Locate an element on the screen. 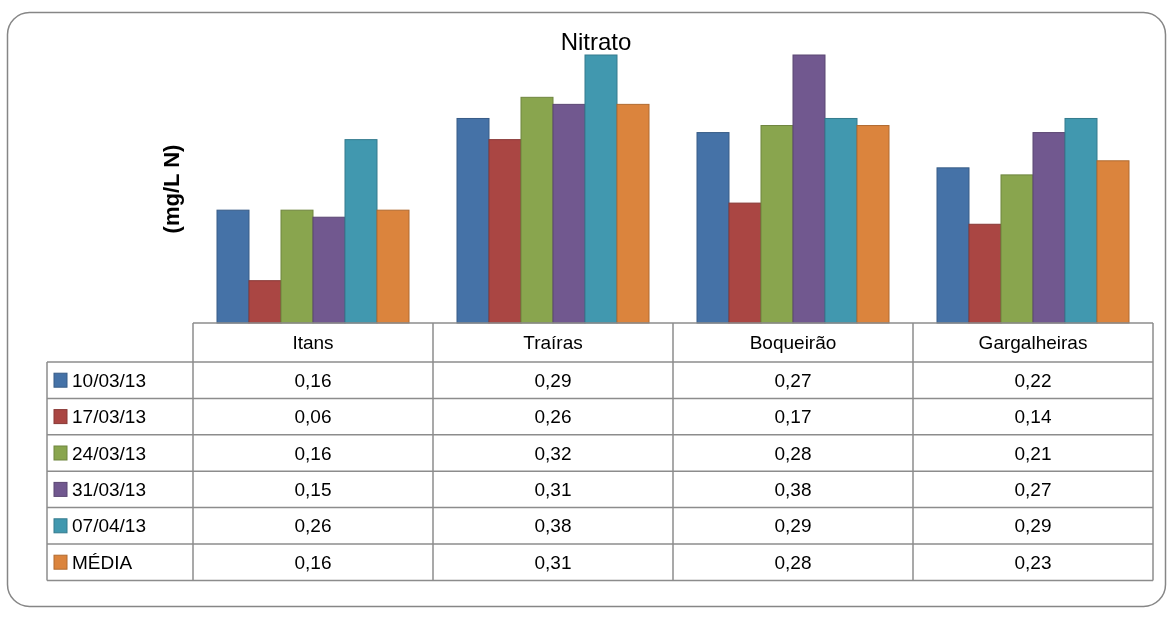  data-label: 0,15 is located at coordinates (313, 490).